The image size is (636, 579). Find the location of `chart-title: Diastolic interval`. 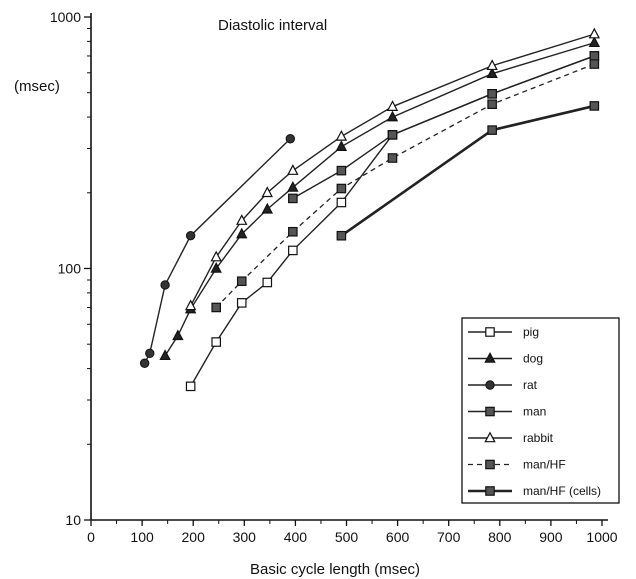

chart-title: Diastolic interval is located at coordinates (272, 25).